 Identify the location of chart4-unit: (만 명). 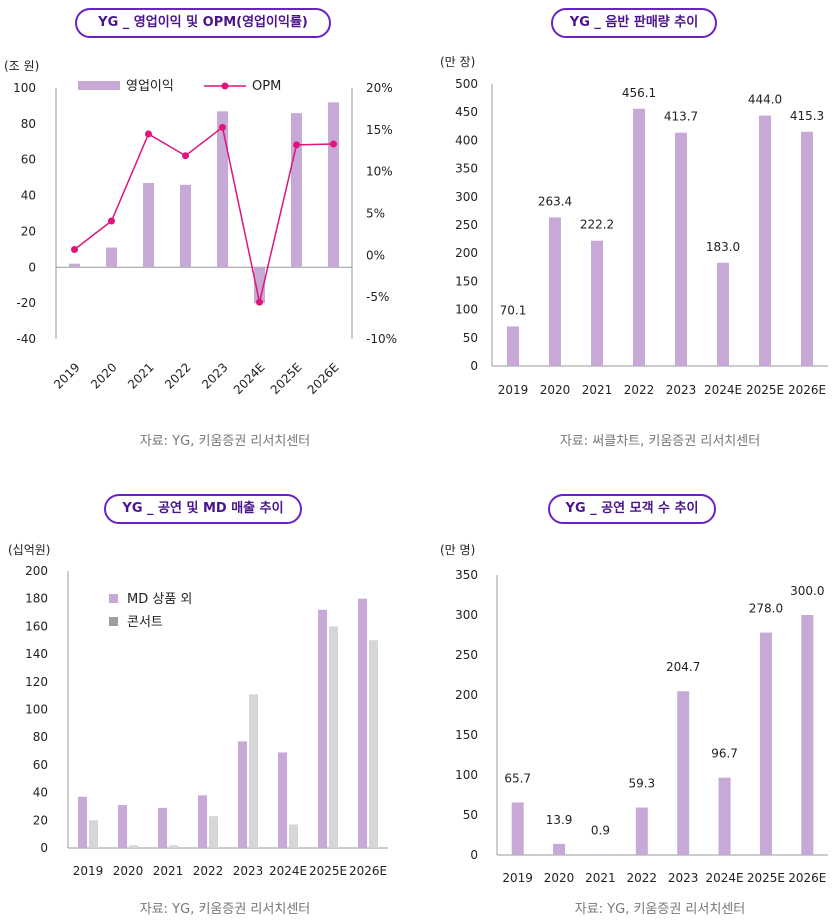
(457, 550).